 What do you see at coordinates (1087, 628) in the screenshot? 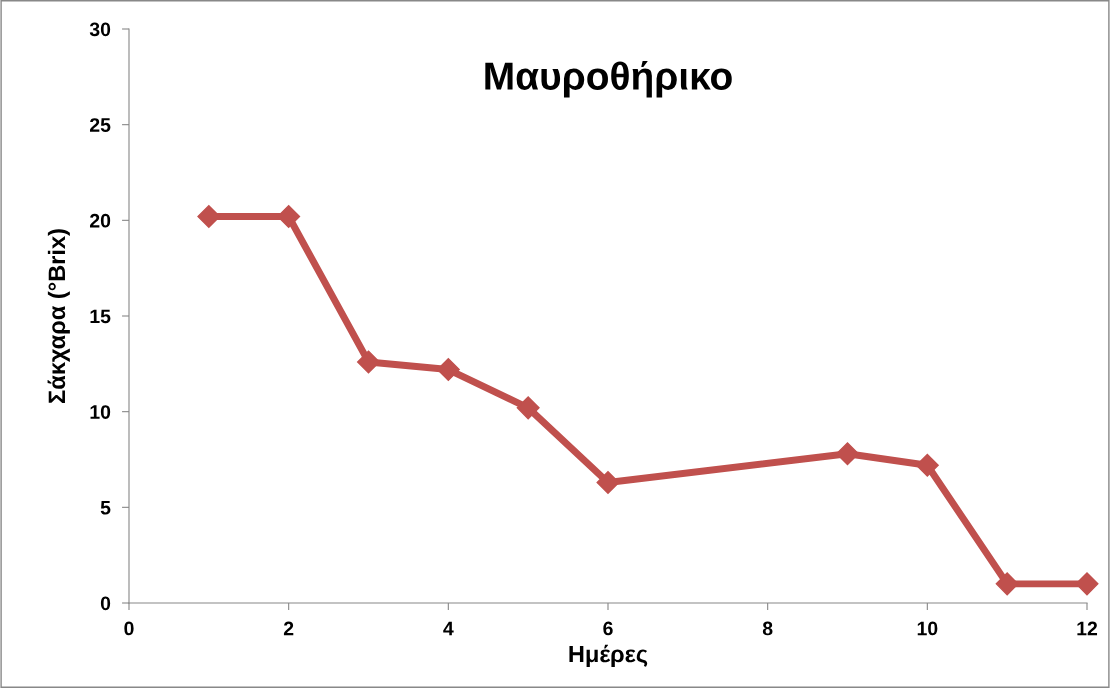
I see `x-tick-label: 12` at bounding box center [1087, 628].